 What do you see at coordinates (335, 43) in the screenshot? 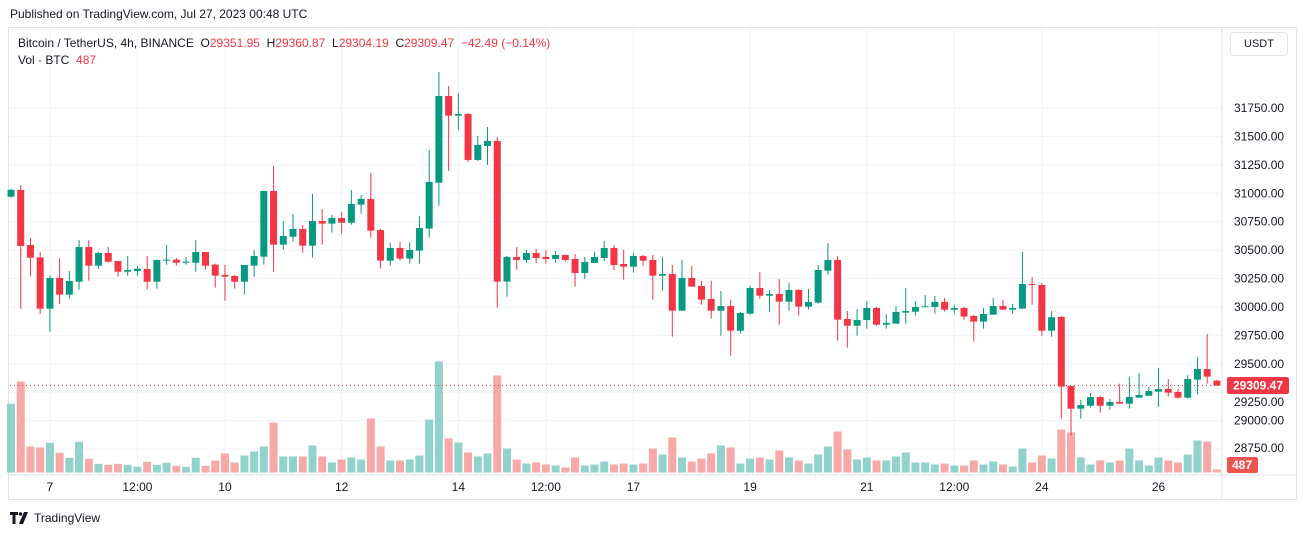
I see `low-label: L` at bounding box center [335, 43].